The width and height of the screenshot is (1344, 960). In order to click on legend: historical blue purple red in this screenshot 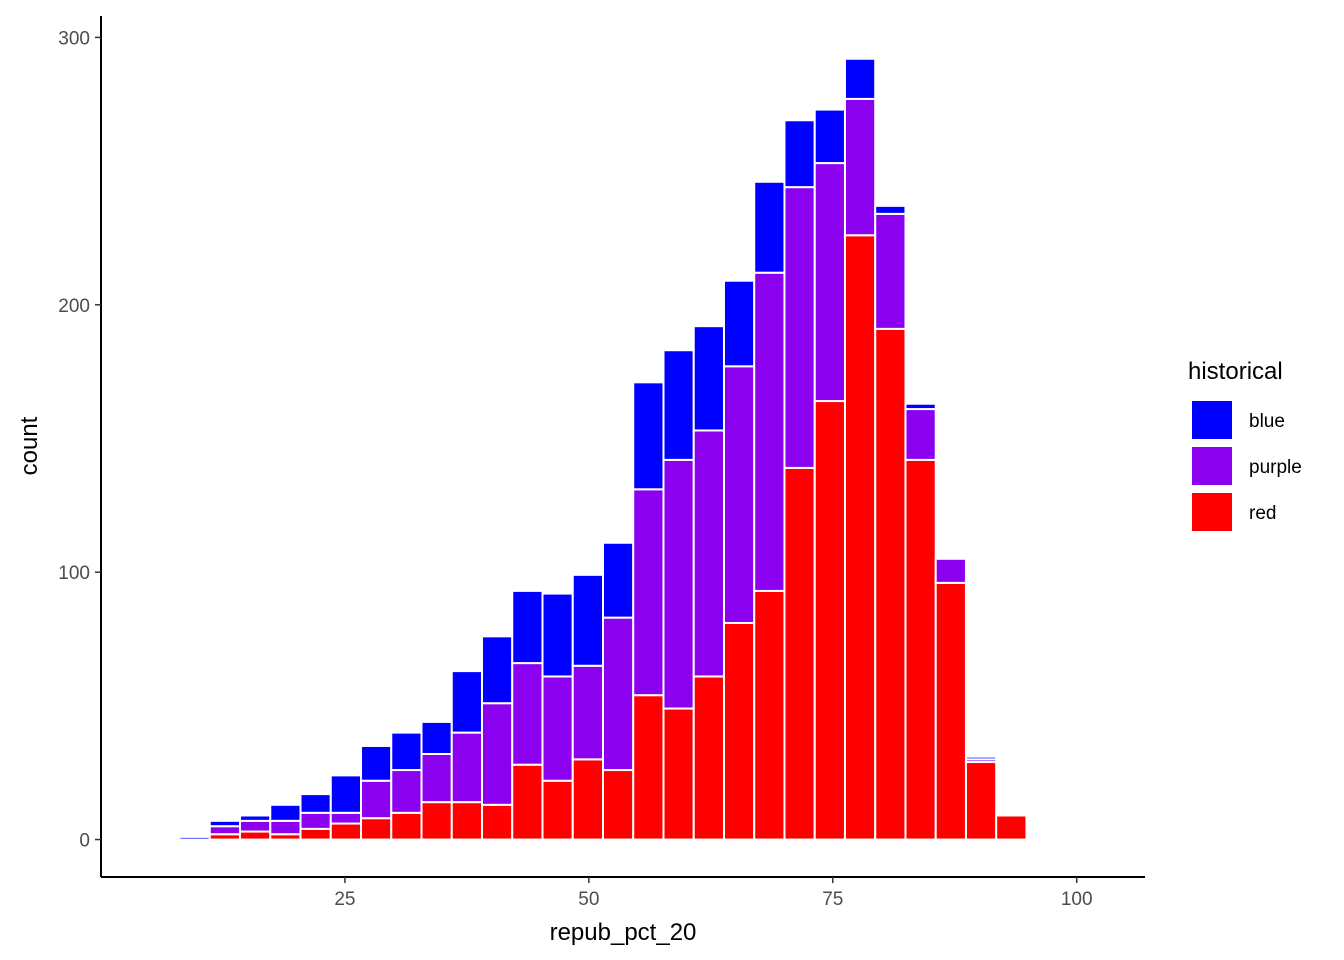, I will do `click(1245, 444)`.